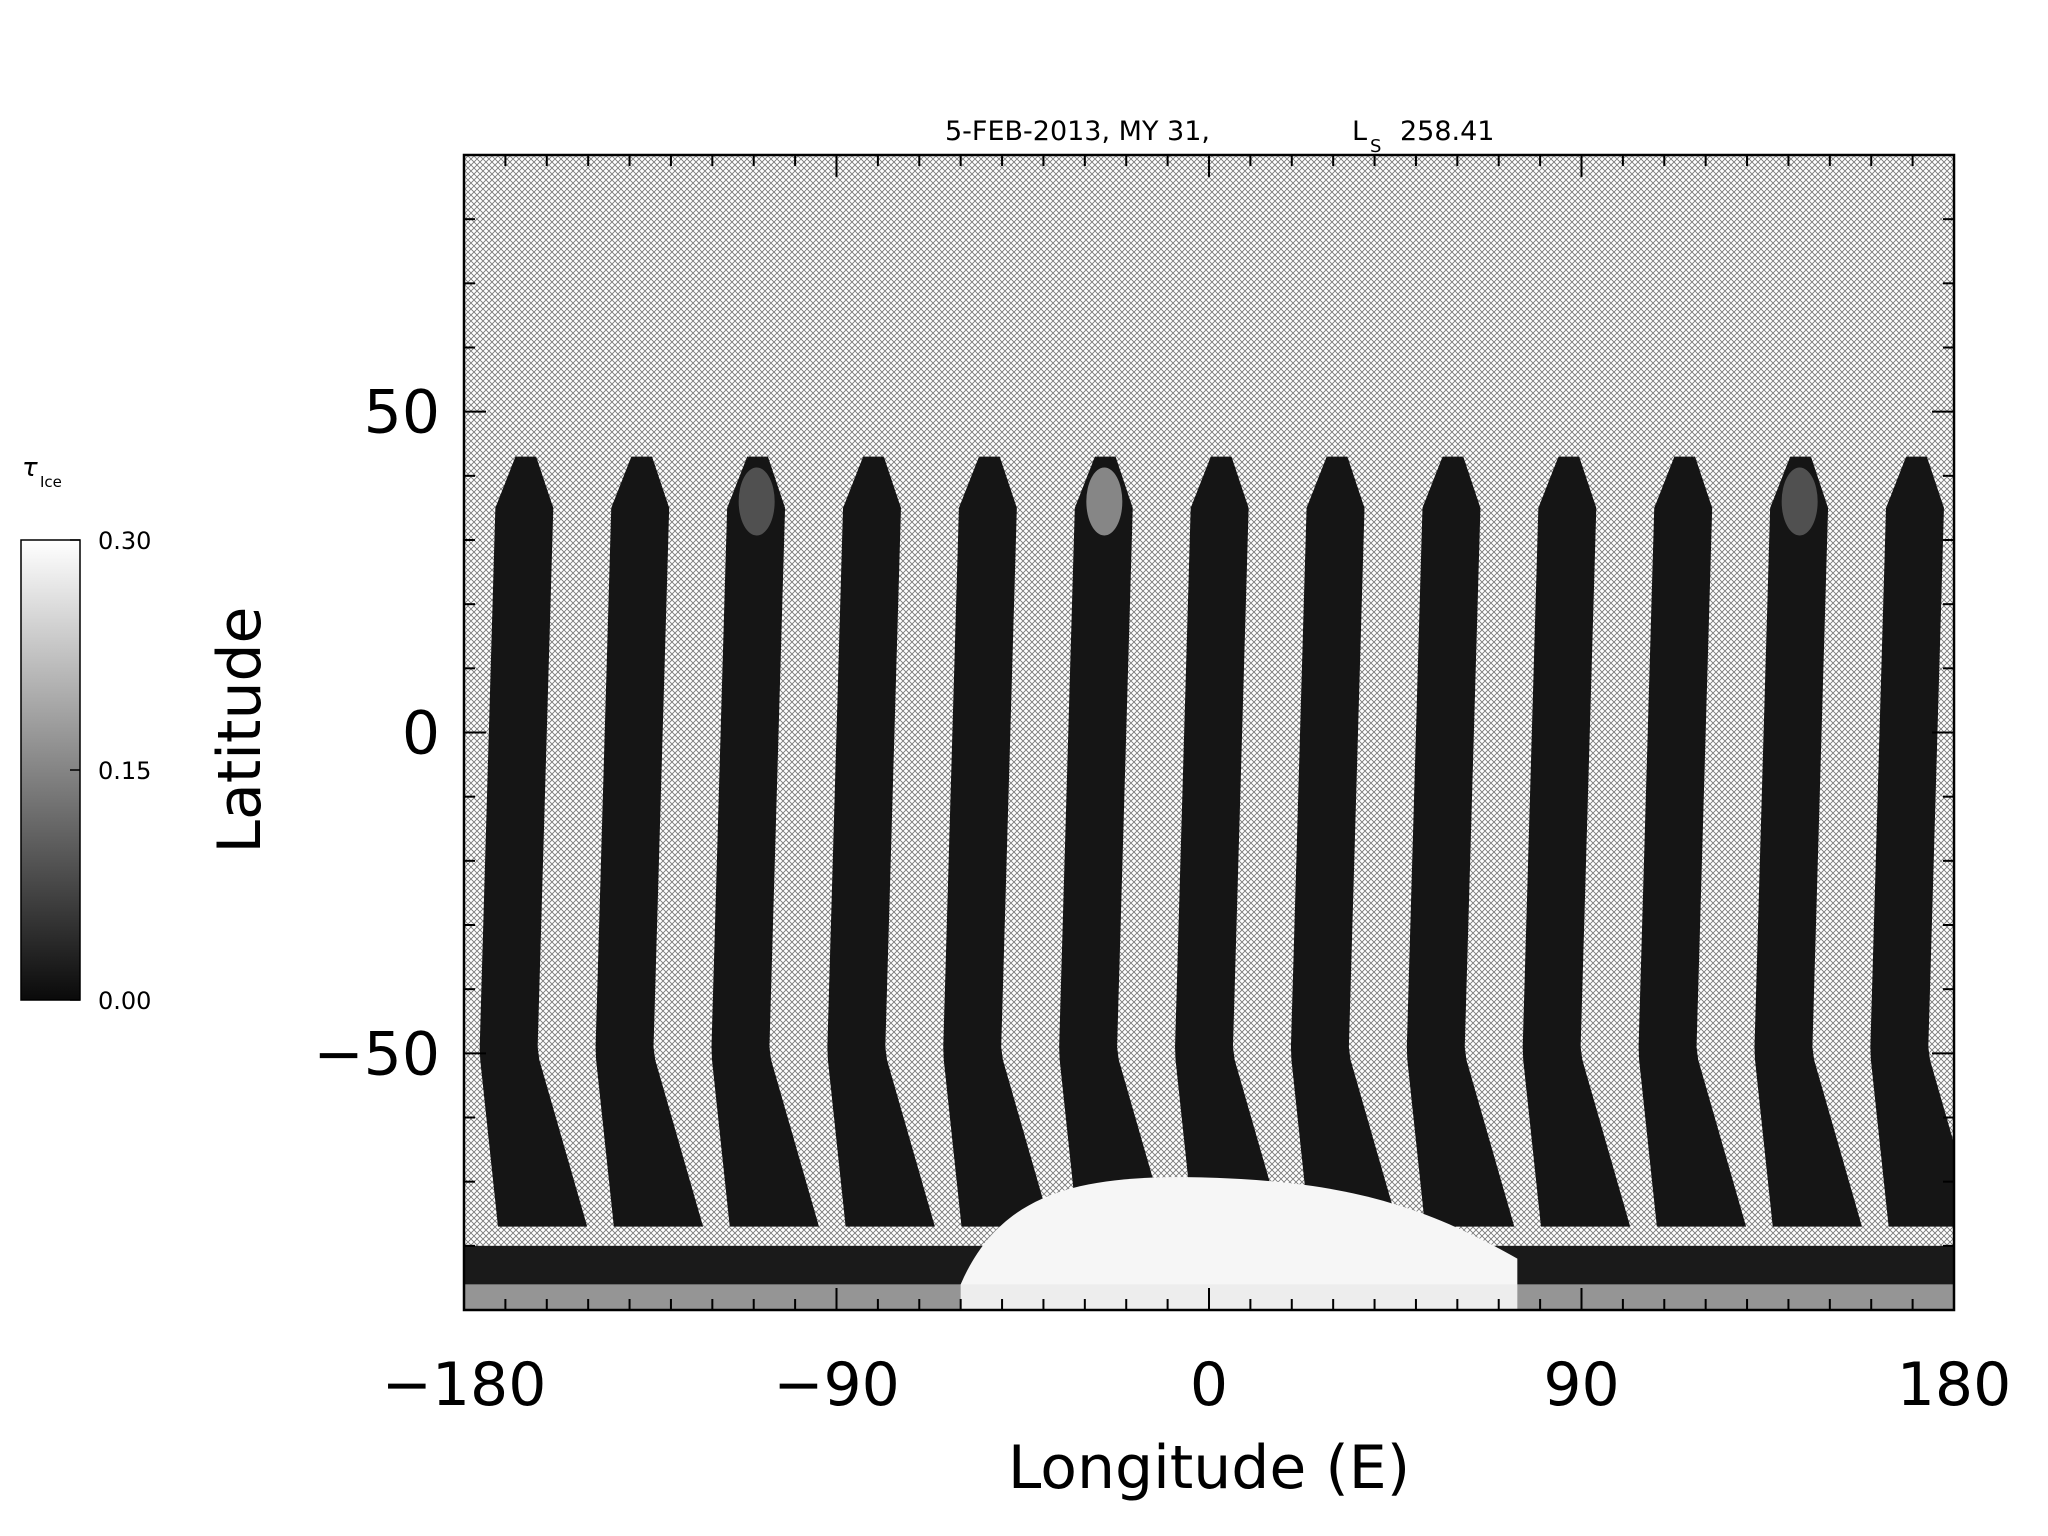  I want to click on colorbar-ticks: 0.00 0.15 0.30, so click(110, 771).